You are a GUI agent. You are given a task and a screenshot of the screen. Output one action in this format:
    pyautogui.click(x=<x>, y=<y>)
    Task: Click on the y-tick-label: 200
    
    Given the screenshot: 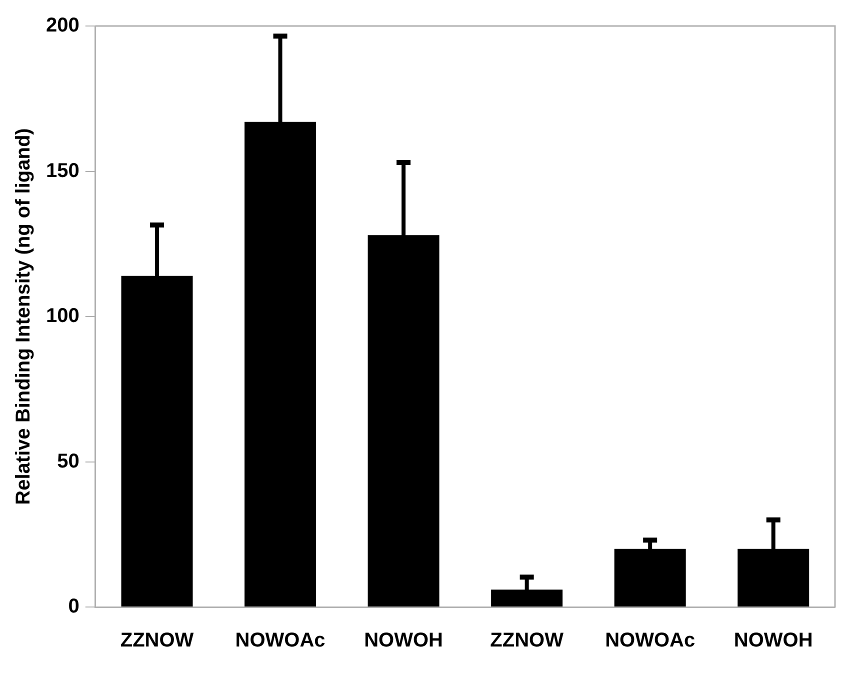 What is the action you would take?
    pyautogui.click(x=63, y=25)
    